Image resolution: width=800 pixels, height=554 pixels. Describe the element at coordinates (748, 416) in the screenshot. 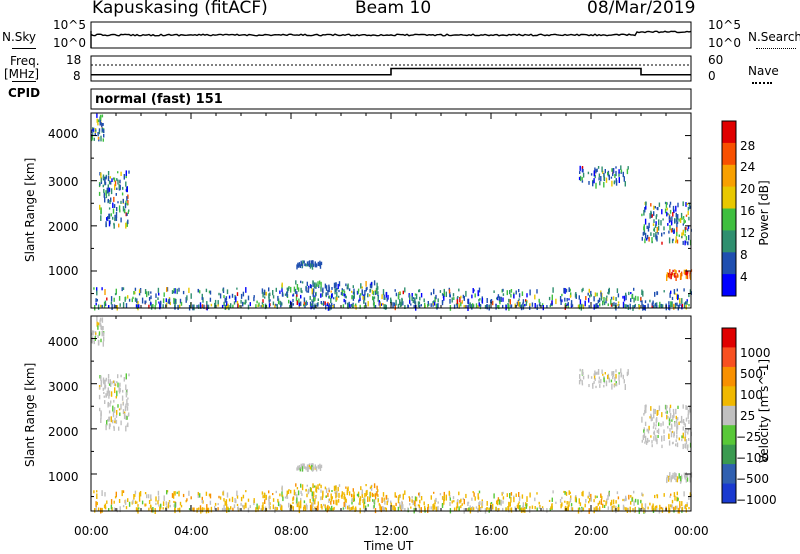

I see `velocity-cbar-tick-25: 25` at that location.